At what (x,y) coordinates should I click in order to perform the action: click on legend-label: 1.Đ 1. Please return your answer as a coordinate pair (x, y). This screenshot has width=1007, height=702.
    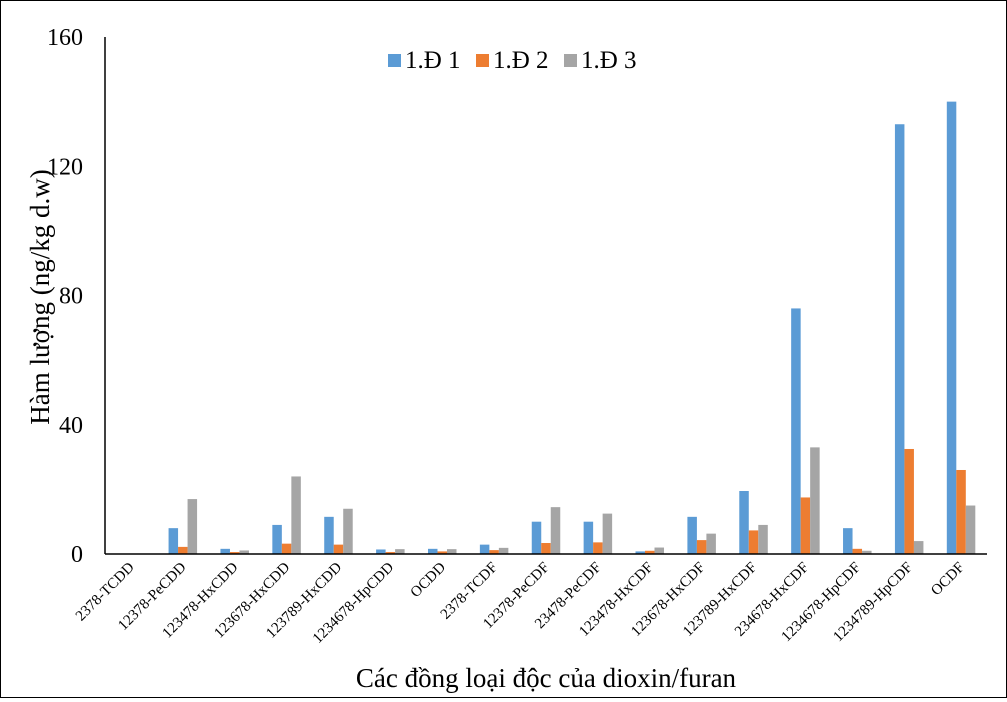
    Looking at the image, I should click on (433, 60).